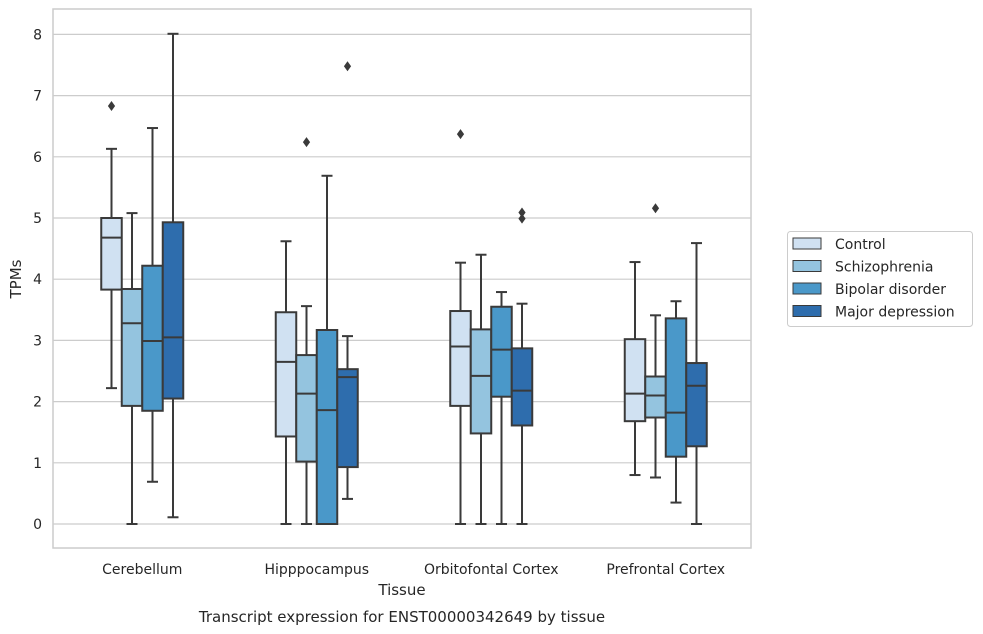 Image resolution: width=983 pixels, height=634 pixels. I want to click on x-tick-label: Orbitofontal Cortex, so click(491, 570).